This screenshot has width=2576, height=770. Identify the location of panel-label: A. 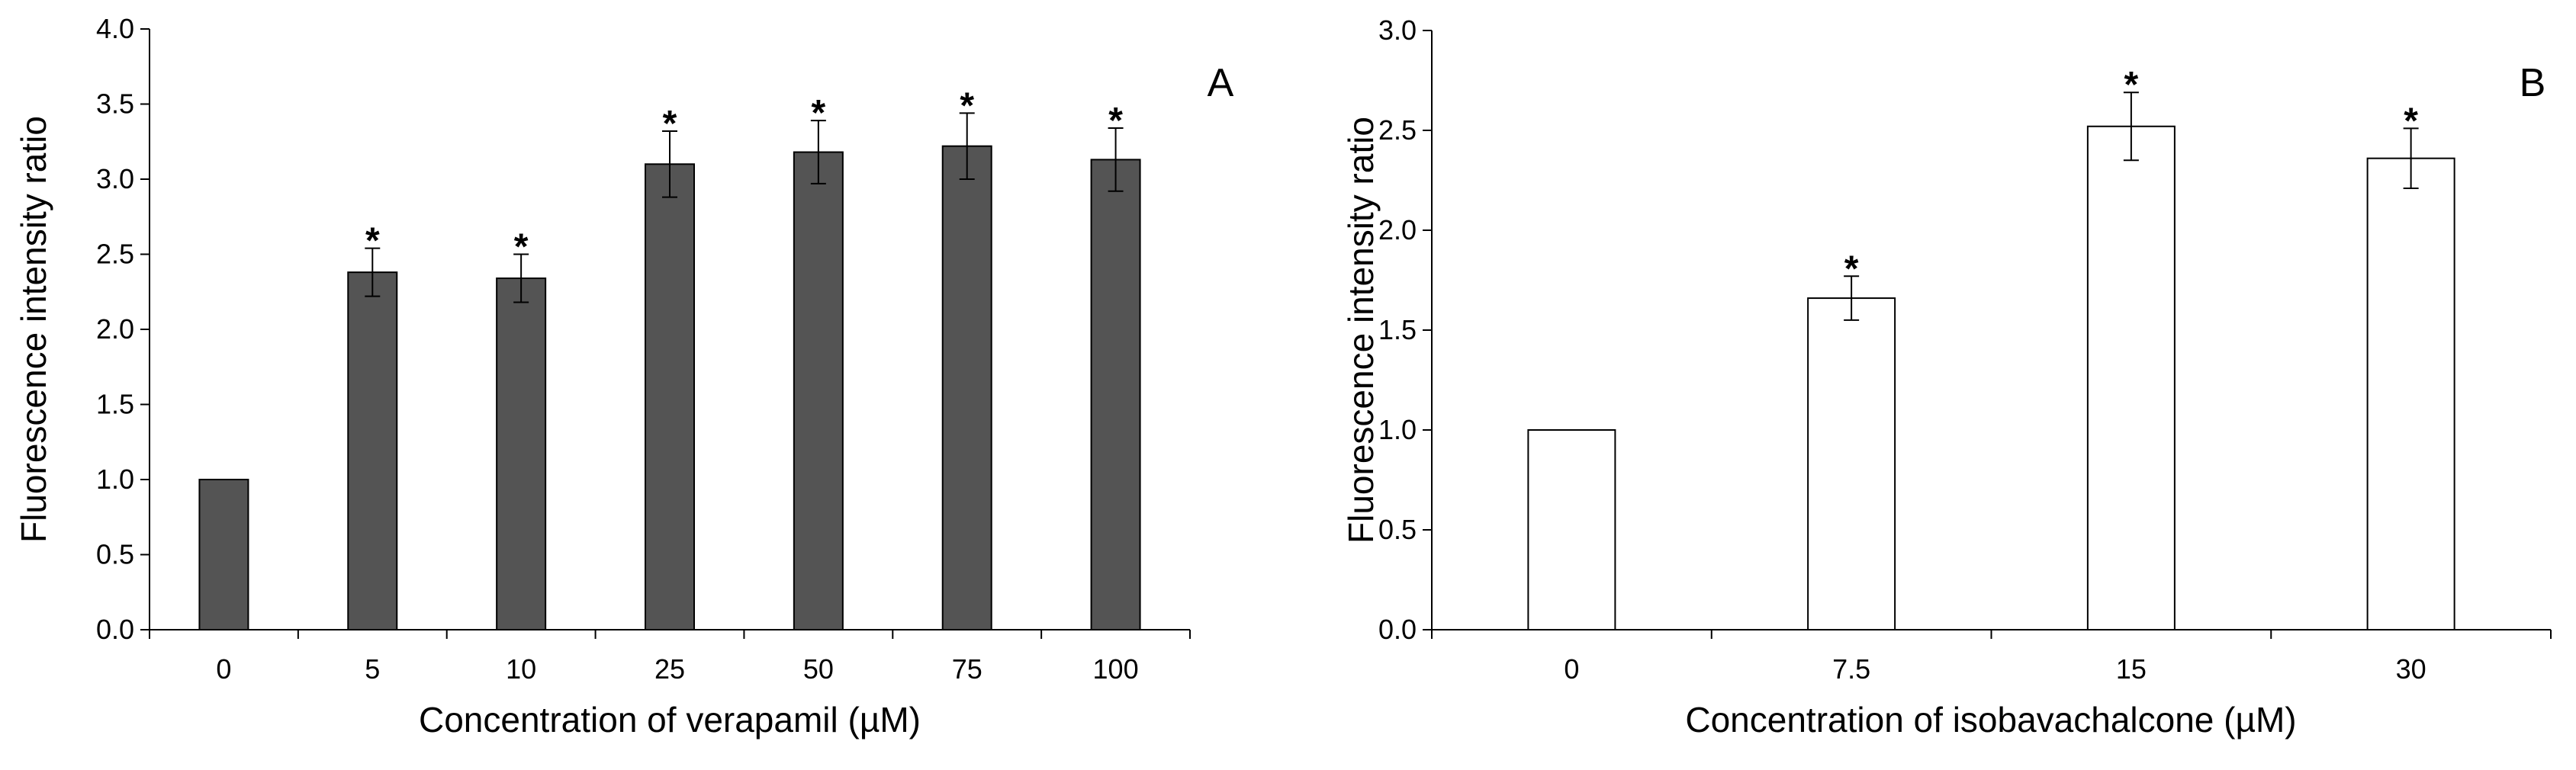
(1221, 83).